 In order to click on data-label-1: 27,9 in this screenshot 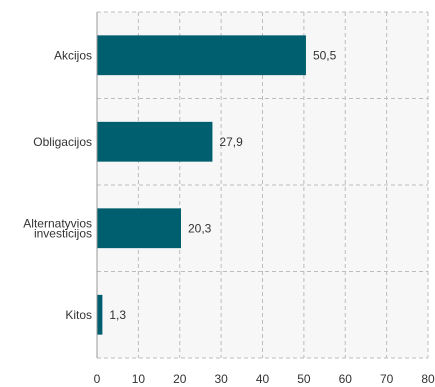, I will do `click(231, 142)`.